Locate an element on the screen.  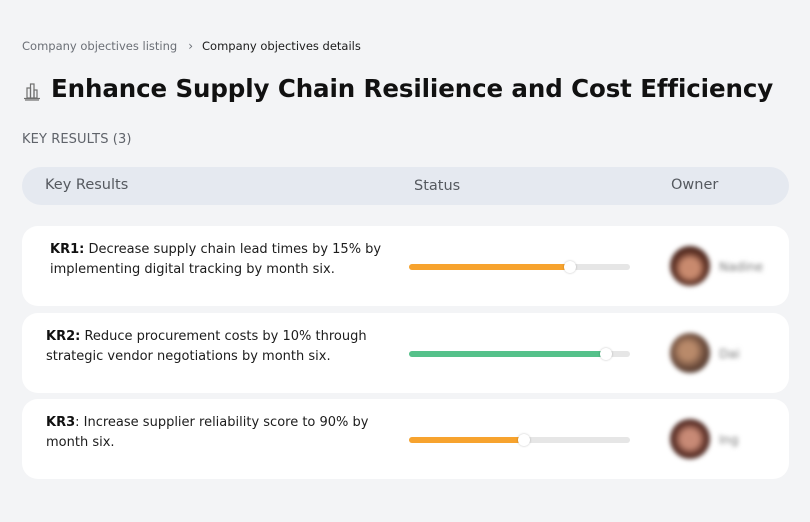
key-result-code: KR1: is located at coordinates (67, 249).